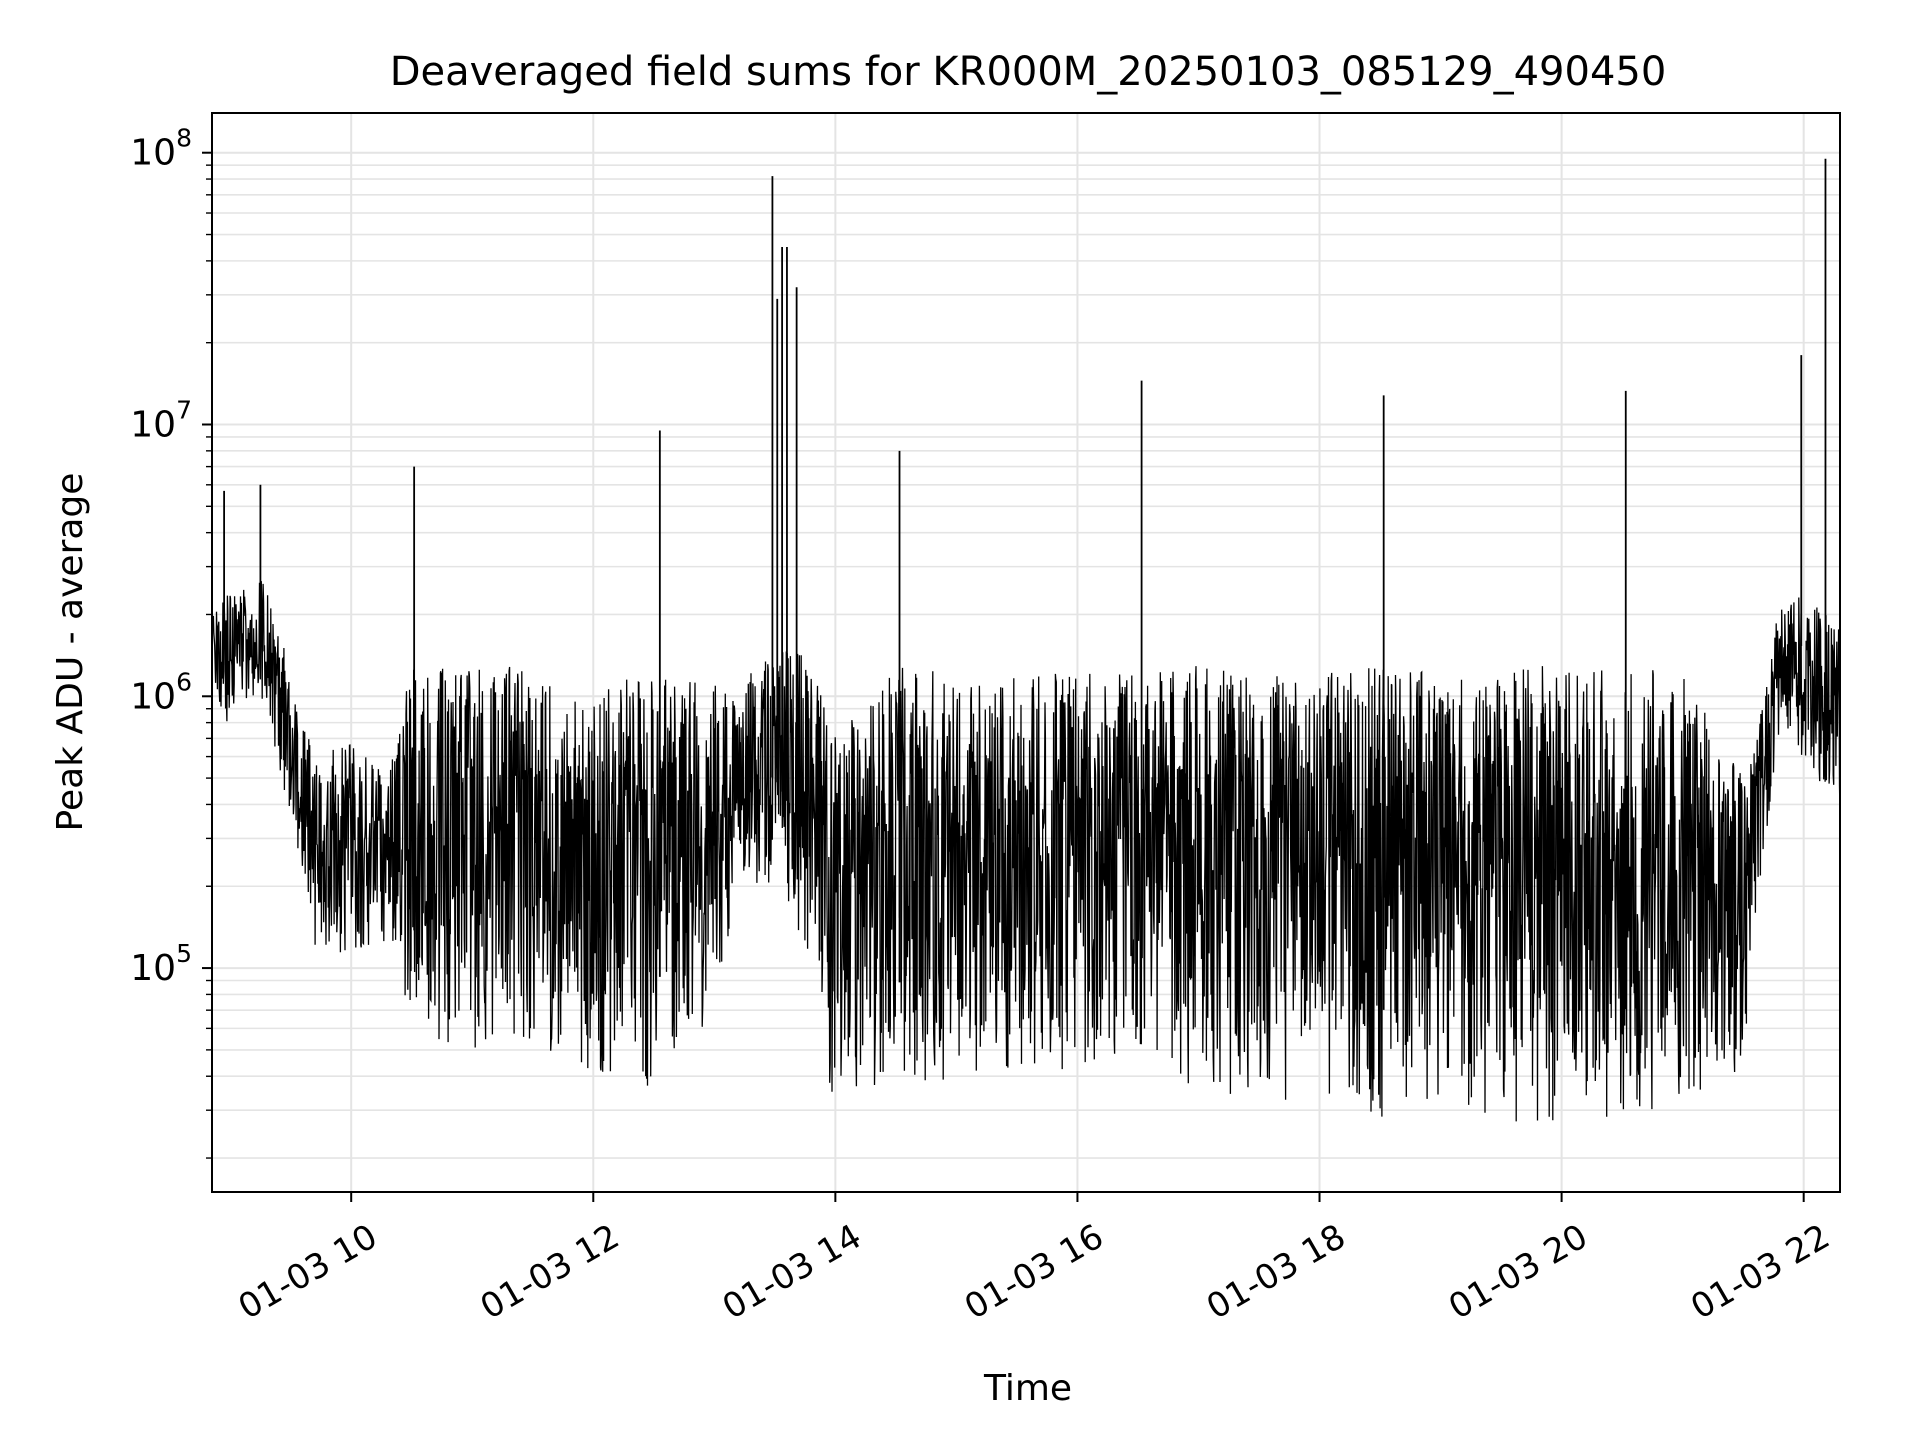 The image size is (1920, 1440). Describe the element at coordinates (161, 149) in the screenshot. I see `y-tick-label: 10⁸` at that location.